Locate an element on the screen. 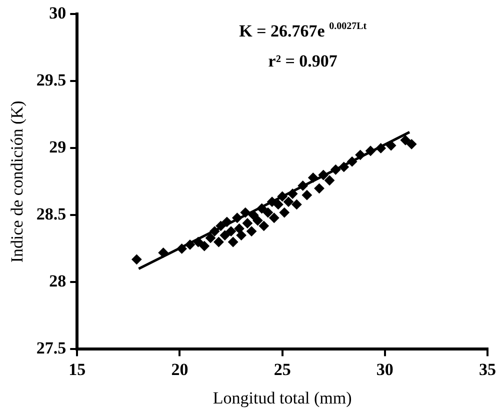  x-tick-label: 20 is located at coordinates (179, 369).